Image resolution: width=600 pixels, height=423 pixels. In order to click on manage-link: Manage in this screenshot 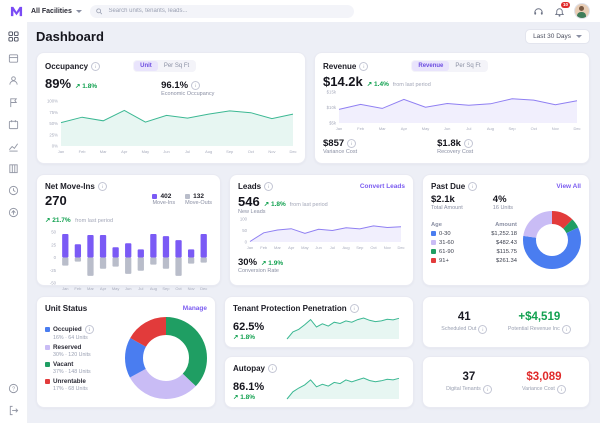, I will do `click(194, 308)`.